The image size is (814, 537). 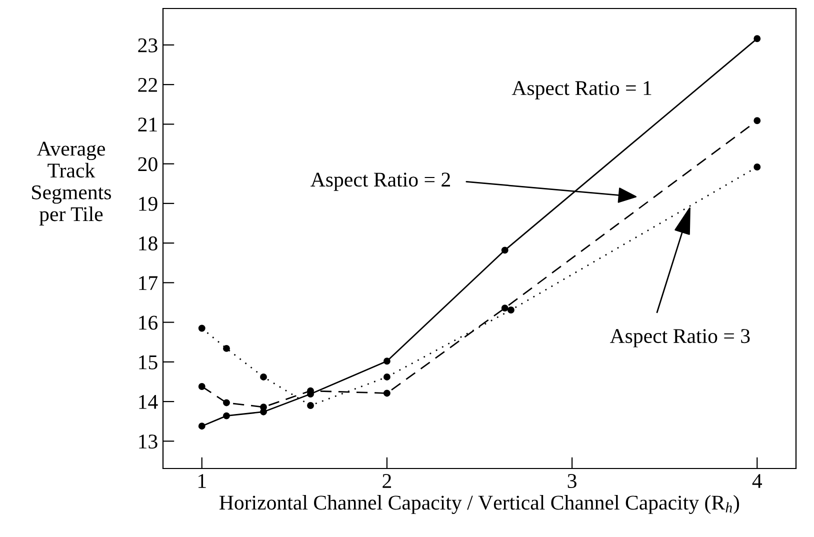 I want to click on y-tick-label: 18, so click(x=148, y=243).